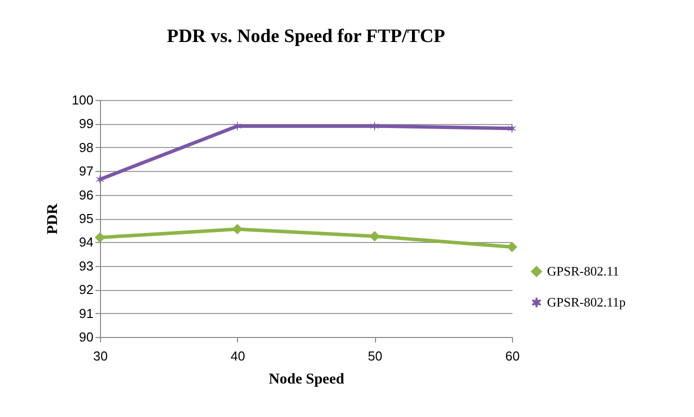 This screenshot has height=417, width=694. Describe the element at coordinates (86, 242) in the screenshot. I see `y-tick-label: 94` at that location.